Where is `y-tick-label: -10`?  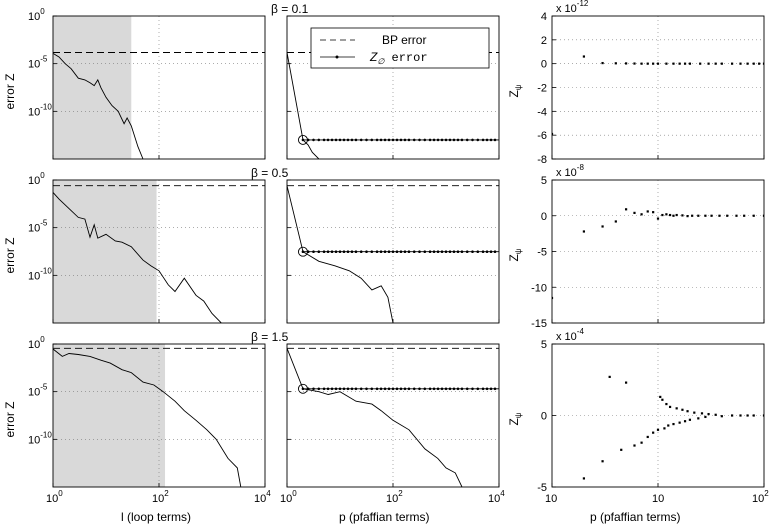
y-tick-label: -10 is located at coordinates (539, 288).